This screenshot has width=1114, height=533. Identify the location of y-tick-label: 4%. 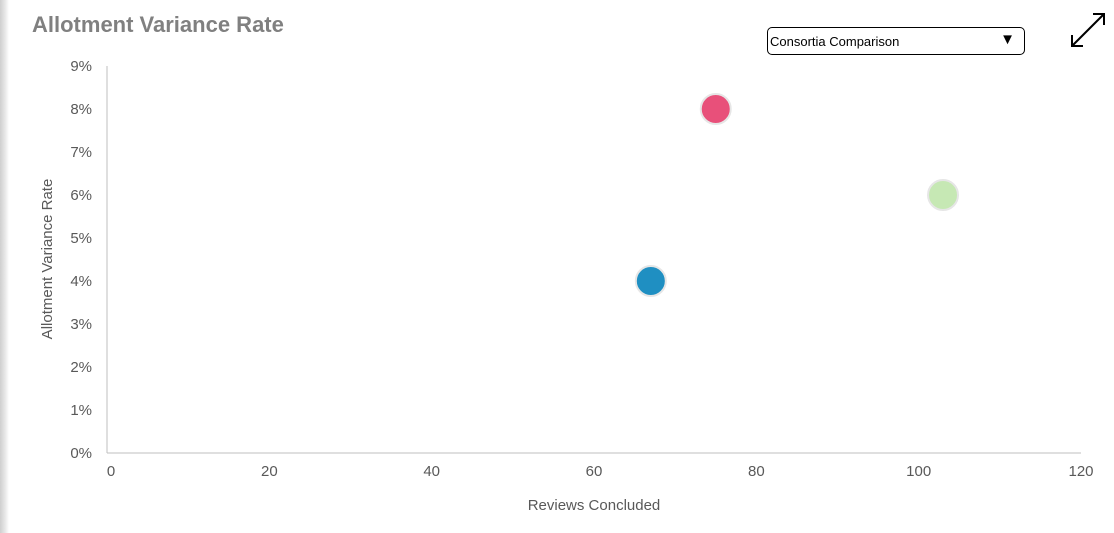
(81, 281).